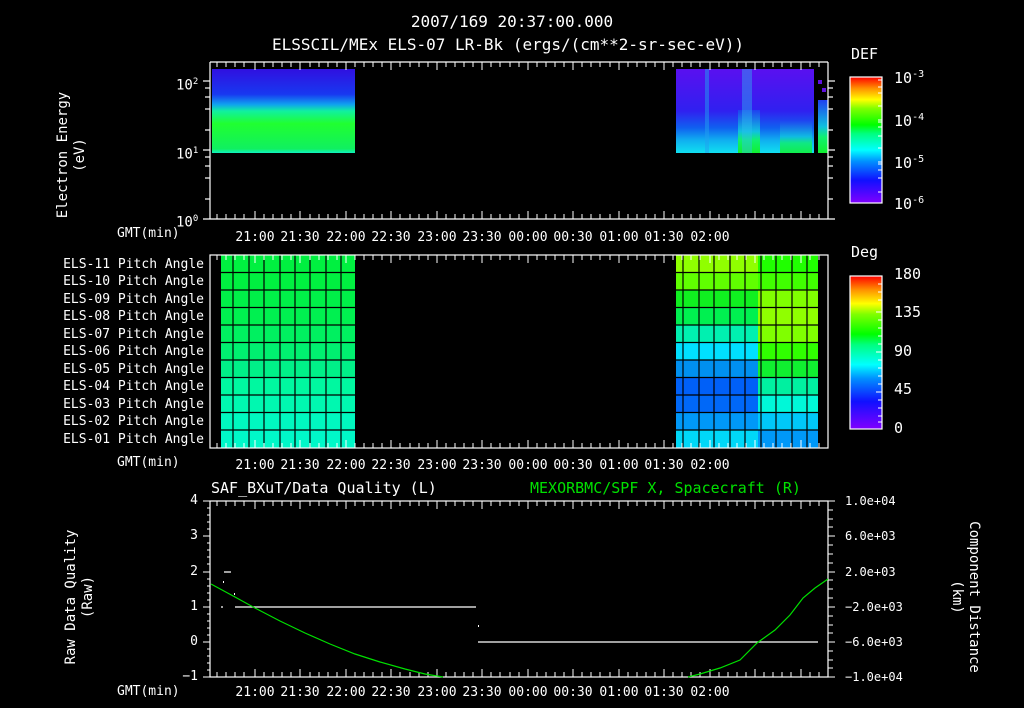  I want to click on ytick-10: 101, so click(187, 154).